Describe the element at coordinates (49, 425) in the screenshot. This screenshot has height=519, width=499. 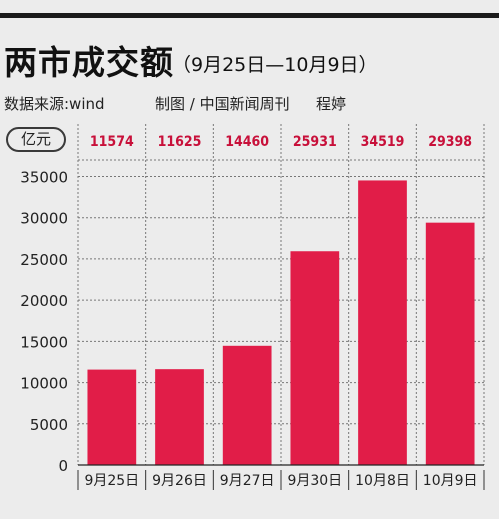
I see `y-tick-label: 5000` at that location.